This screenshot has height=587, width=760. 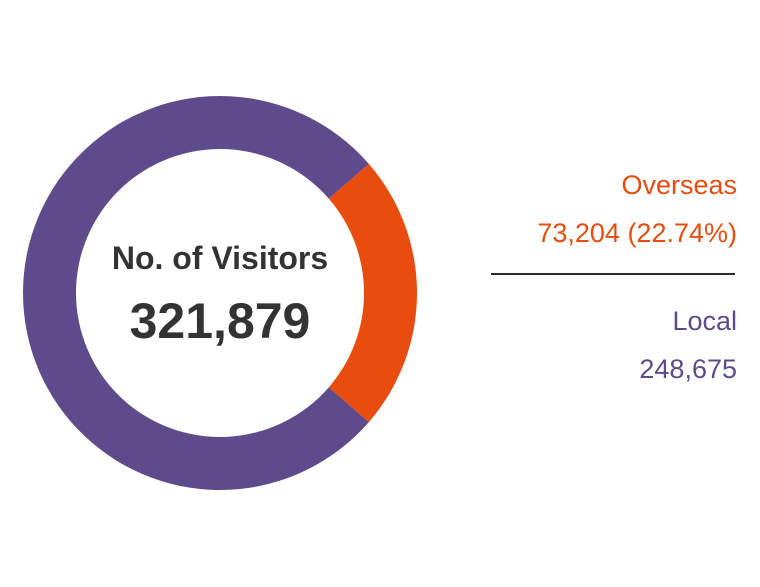 I want to click on legend-divider, so click(x=613, y=274).